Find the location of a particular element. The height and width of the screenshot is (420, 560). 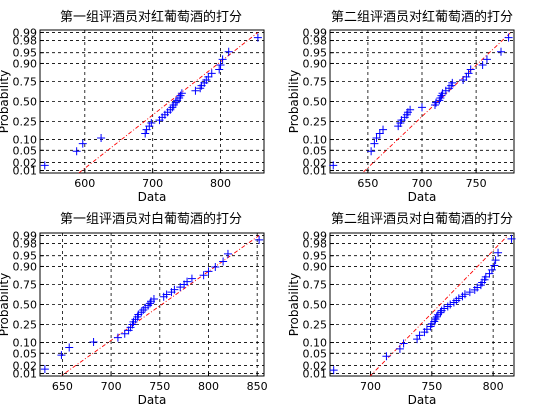

chart-title: 第一组评酒员对红葡萄酒的打分 is located at coordinates (151, 17).